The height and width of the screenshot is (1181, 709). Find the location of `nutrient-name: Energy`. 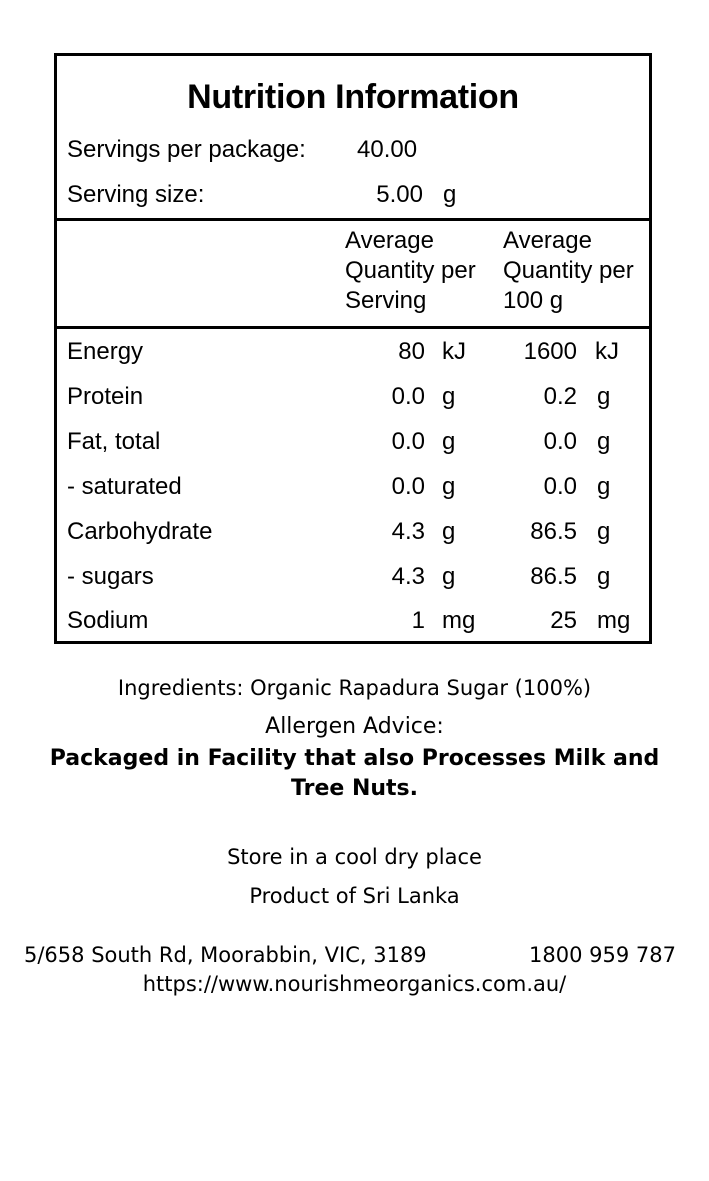

nutrient-name: Energy is located at coordinates (105, 351).